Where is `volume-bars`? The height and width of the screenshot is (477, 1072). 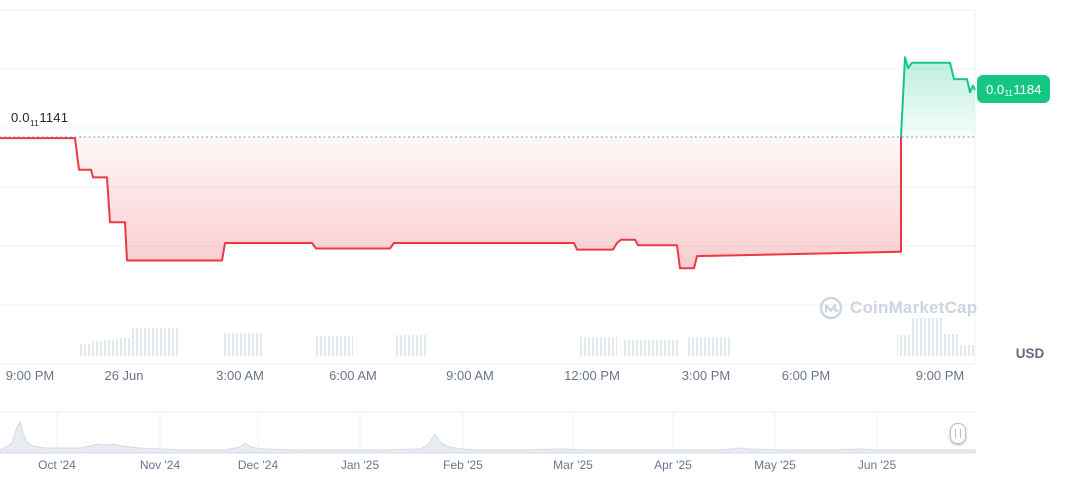
volume-bars is located at coordinates (526, 337).